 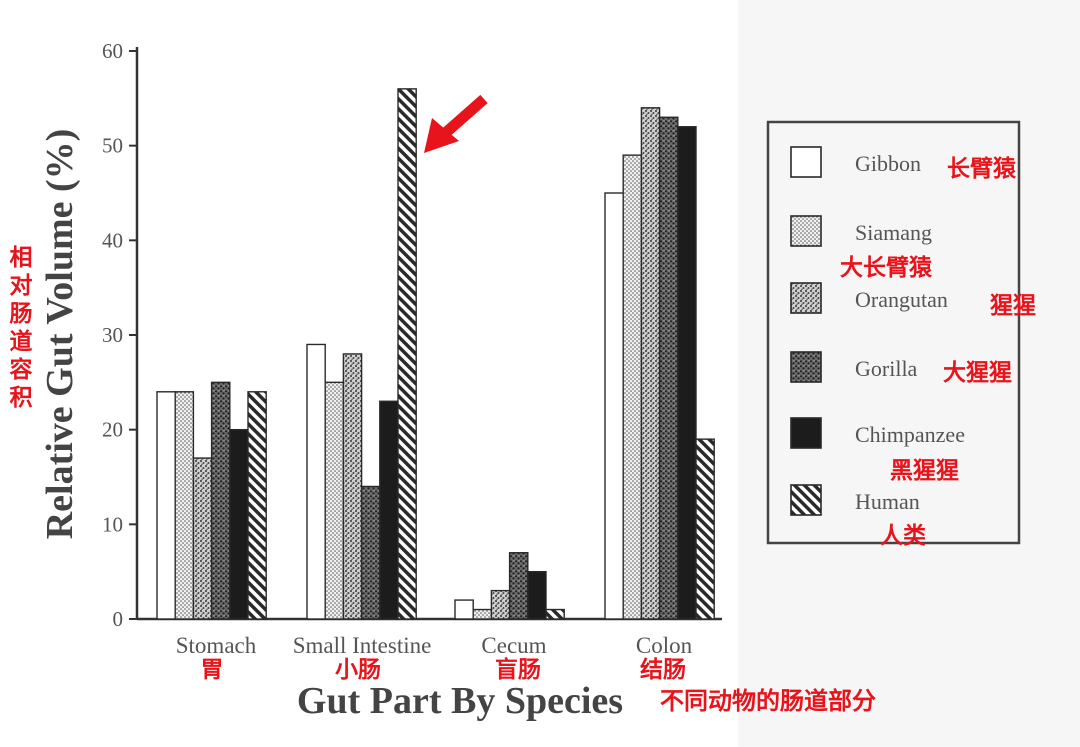 What do you see at coordinates (316, 481) in the screenshot?
I see `bar-gibbon-small-intestine` at bounding box center [316, 481].